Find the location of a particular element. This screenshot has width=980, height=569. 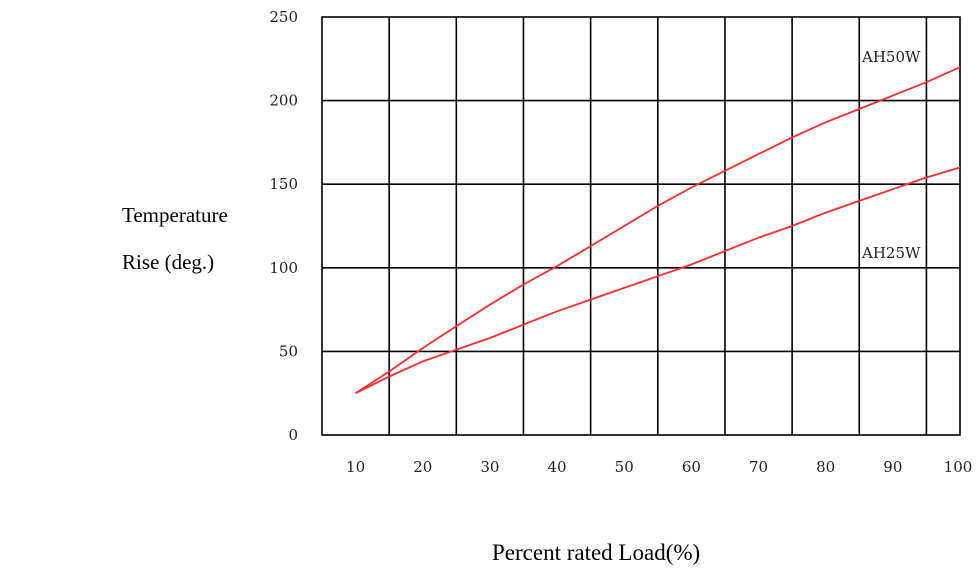

x-tick-label-90: 90 is located at coordinates (892, 467).